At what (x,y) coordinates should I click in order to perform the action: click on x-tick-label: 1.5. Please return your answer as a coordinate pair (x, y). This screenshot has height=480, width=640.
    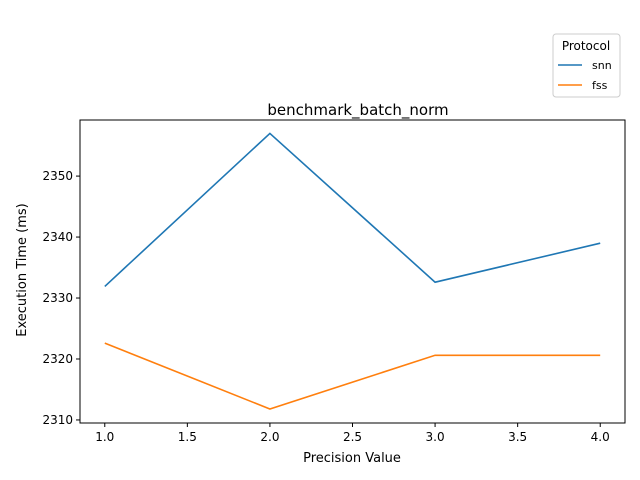
    Looking at the image, I should click on (187, 437).